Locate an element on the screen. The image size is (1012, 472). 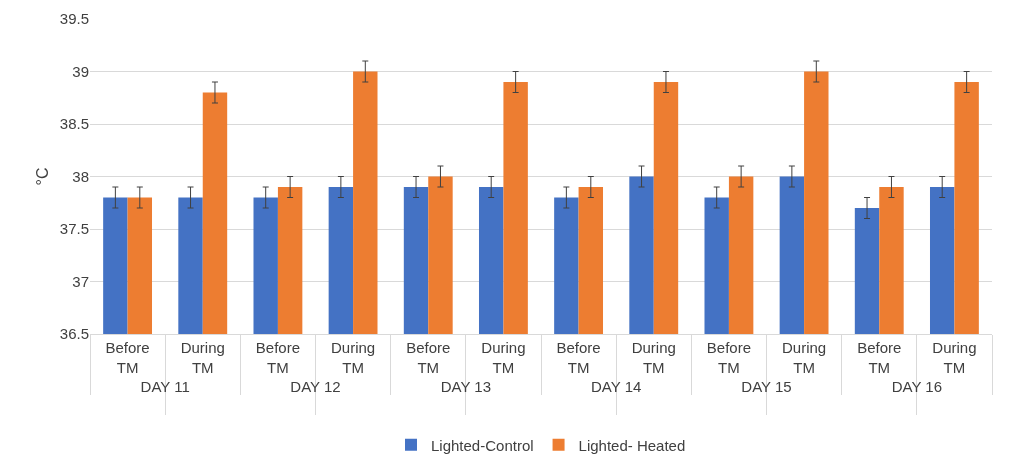
text: DAY 15 is located at coordinates (766, 386).